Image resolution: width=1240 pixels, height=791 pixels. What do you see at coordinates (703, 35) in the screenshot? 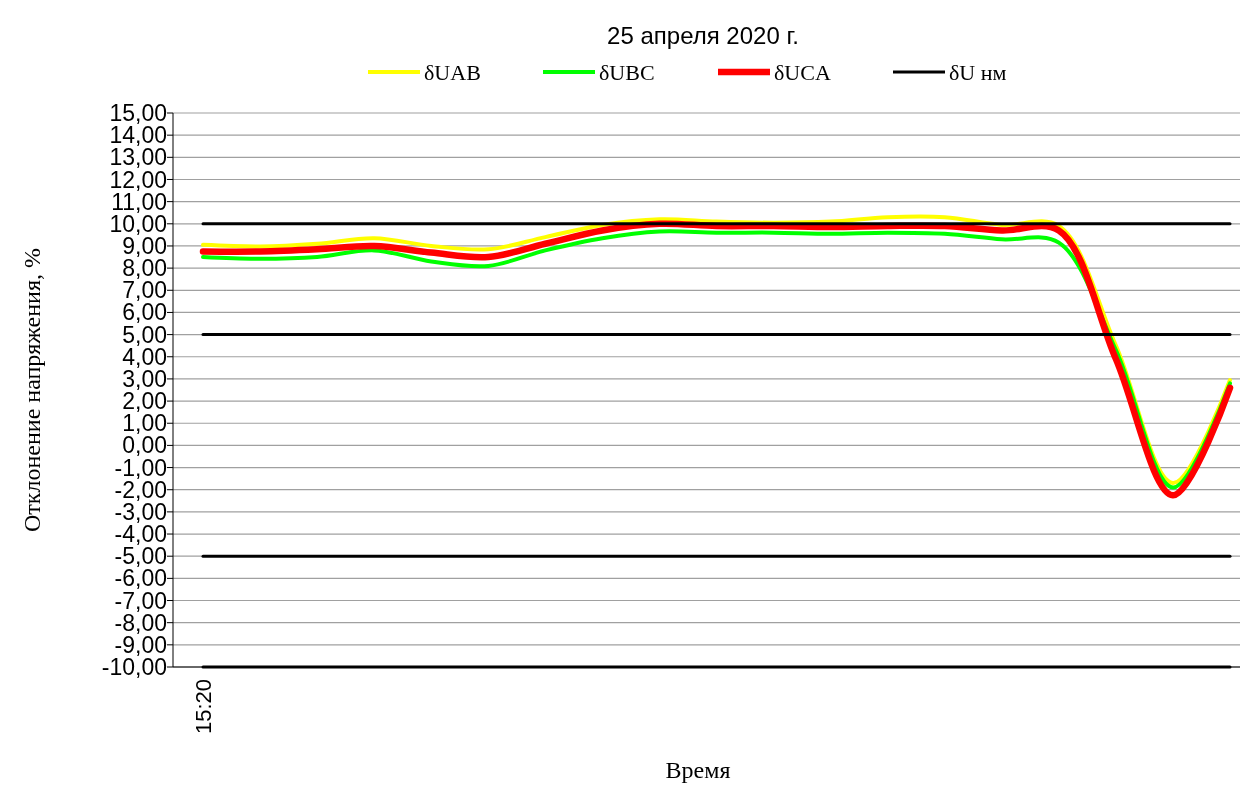
I see `chart-title: 25 апреля 2020 г.` at bounding box center [703, 35].